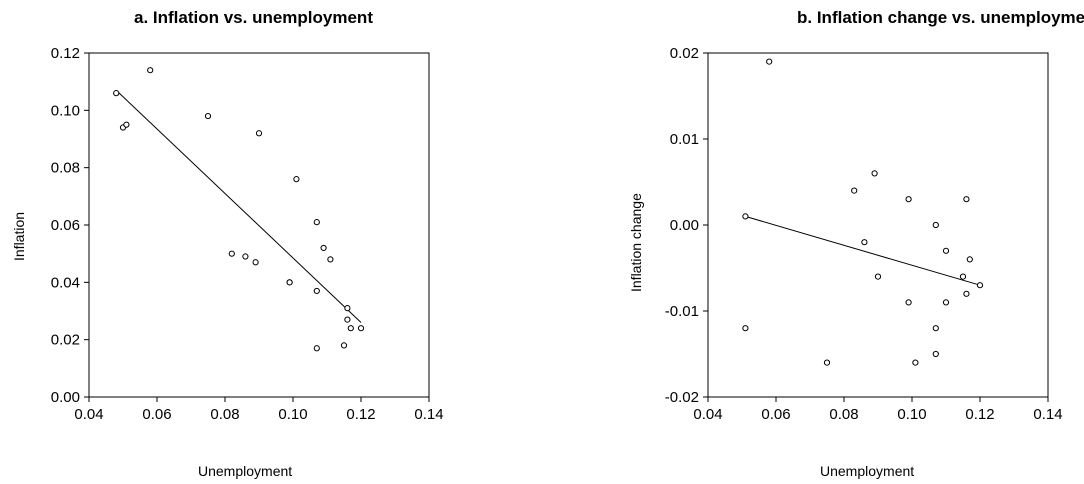 This screenshot has width=1084, height=484. I want to click on y-tick-label: 0.10, so click(65, 110).